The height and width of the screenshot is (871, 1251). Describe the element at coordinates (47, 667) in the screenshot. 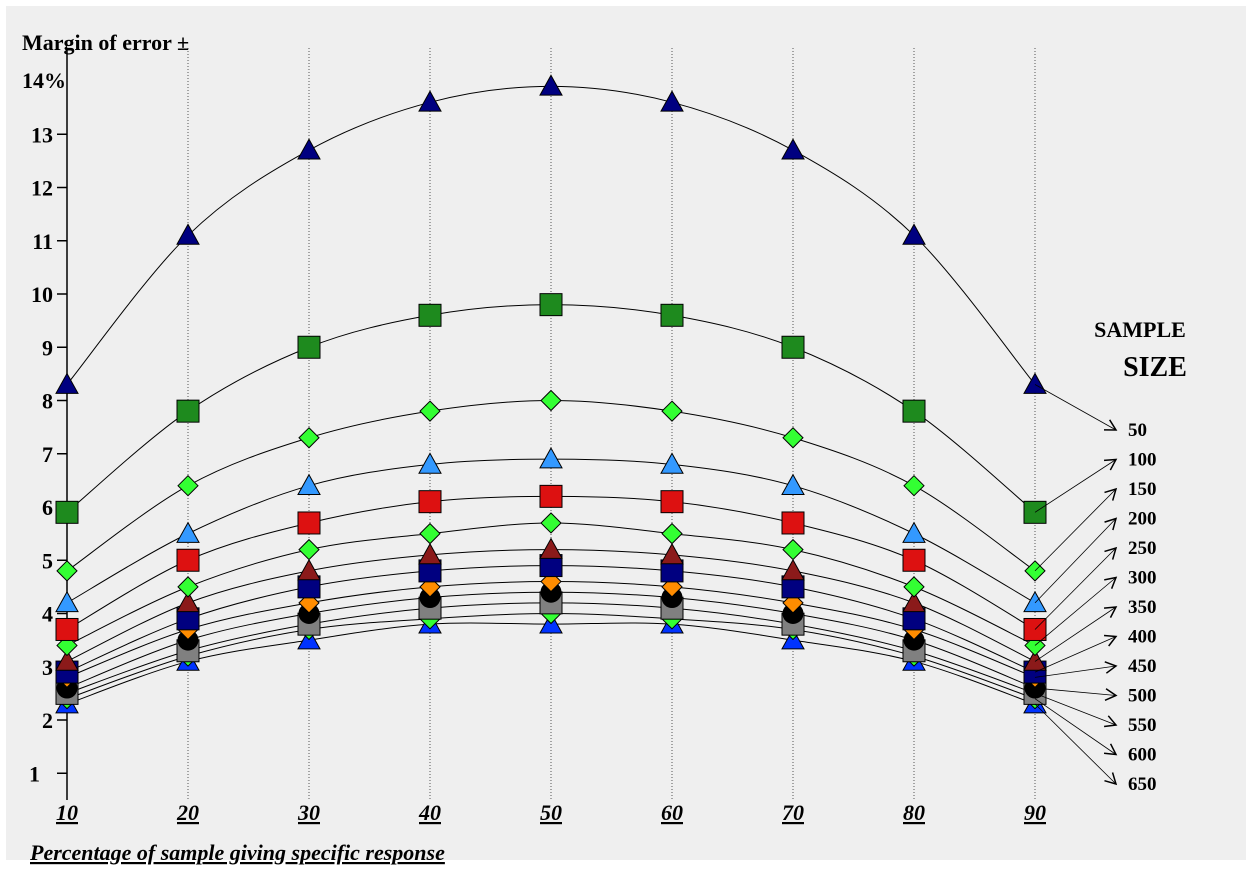

I see `y-tick-label-3: 3` at that location.